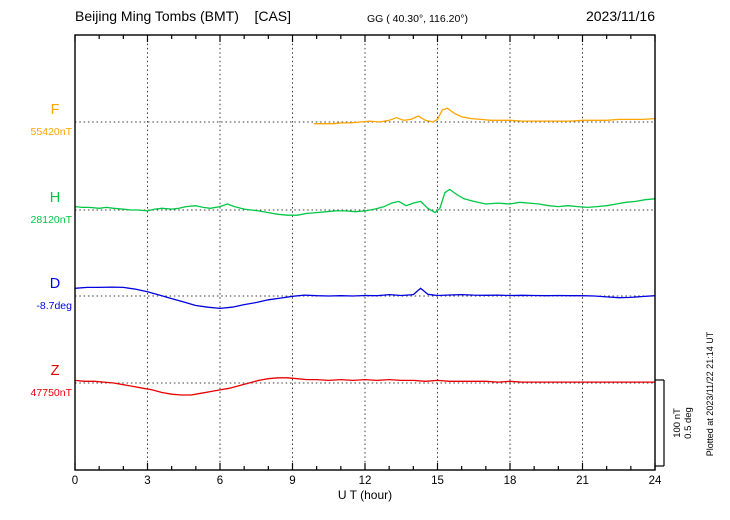 The height and width of the screenshot is (520, 730). What do you see at coordinates (75, 481) in the screenshot?
I see `x-tick-label: 0` at bounding box center [75, 481].